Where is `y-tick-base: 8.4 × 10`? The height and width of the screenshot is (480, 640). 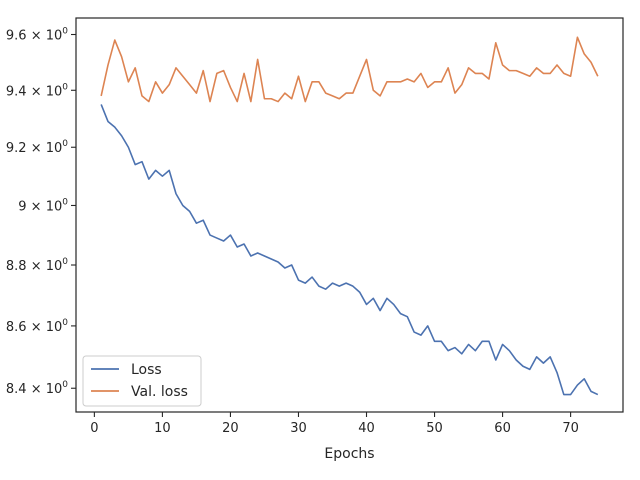
y-tick-base: 8.4 × 10 is located at coordinates (34, 389).